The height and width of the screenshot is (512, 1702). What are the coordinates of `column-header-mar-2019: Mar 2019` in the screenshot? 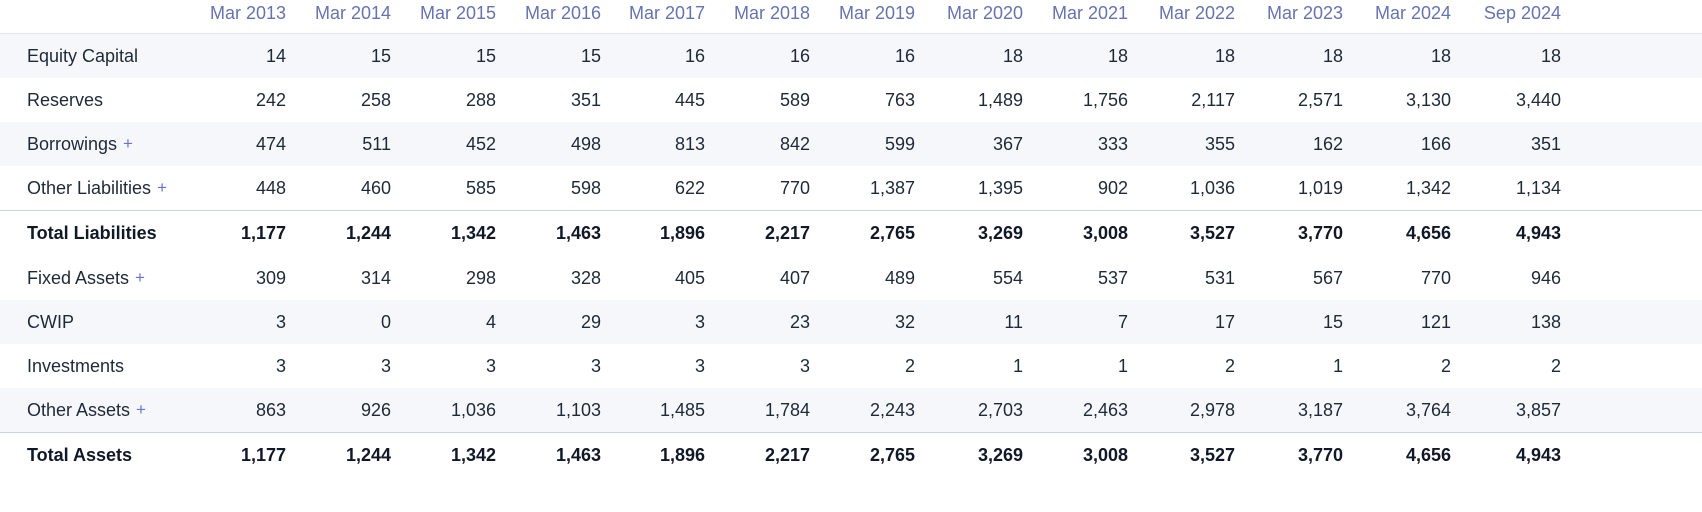 It's located at (876, 13).